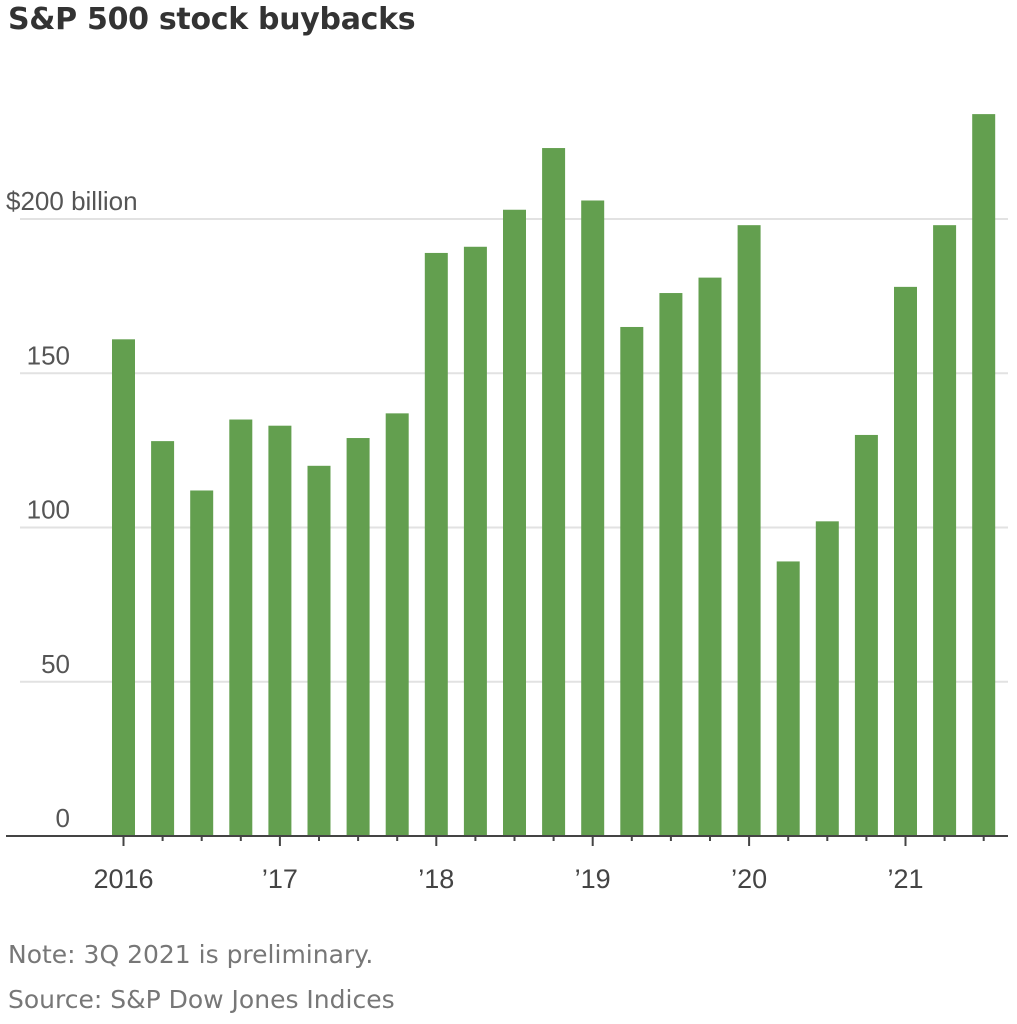  What do you see at coordinates (212, 19) in the screenshot?
I see `chart-title: S&P 500 stock buybacks` at bounding box center [212, 19].